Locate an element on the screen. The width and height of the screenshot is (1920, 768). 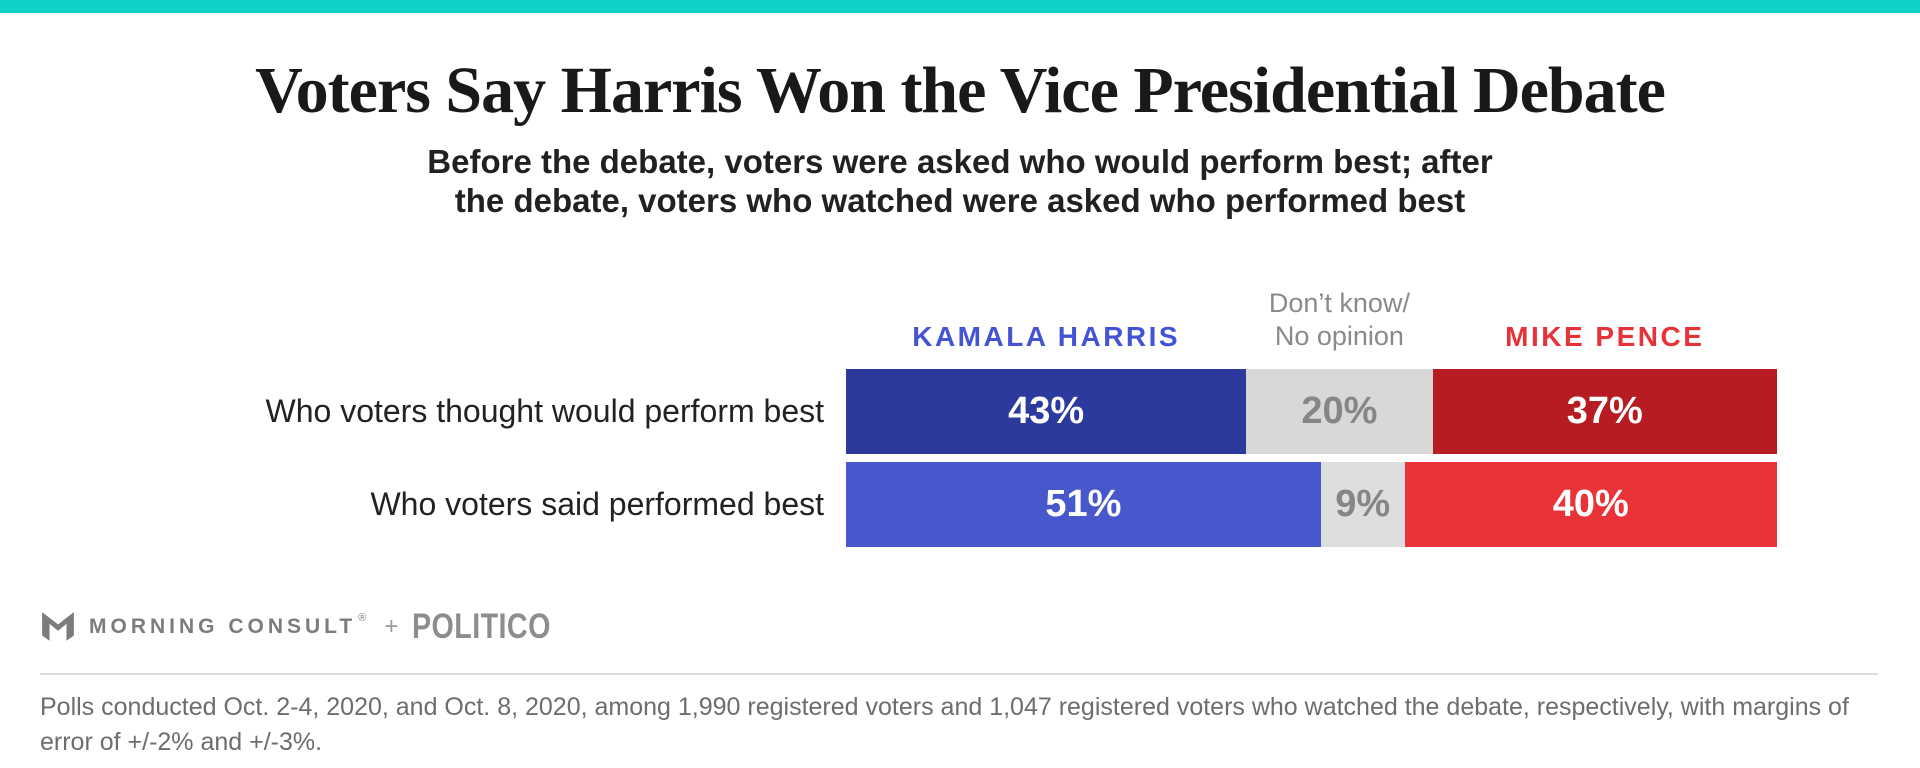
bar-value-label: 9% is located at coordinates (1363, 503).